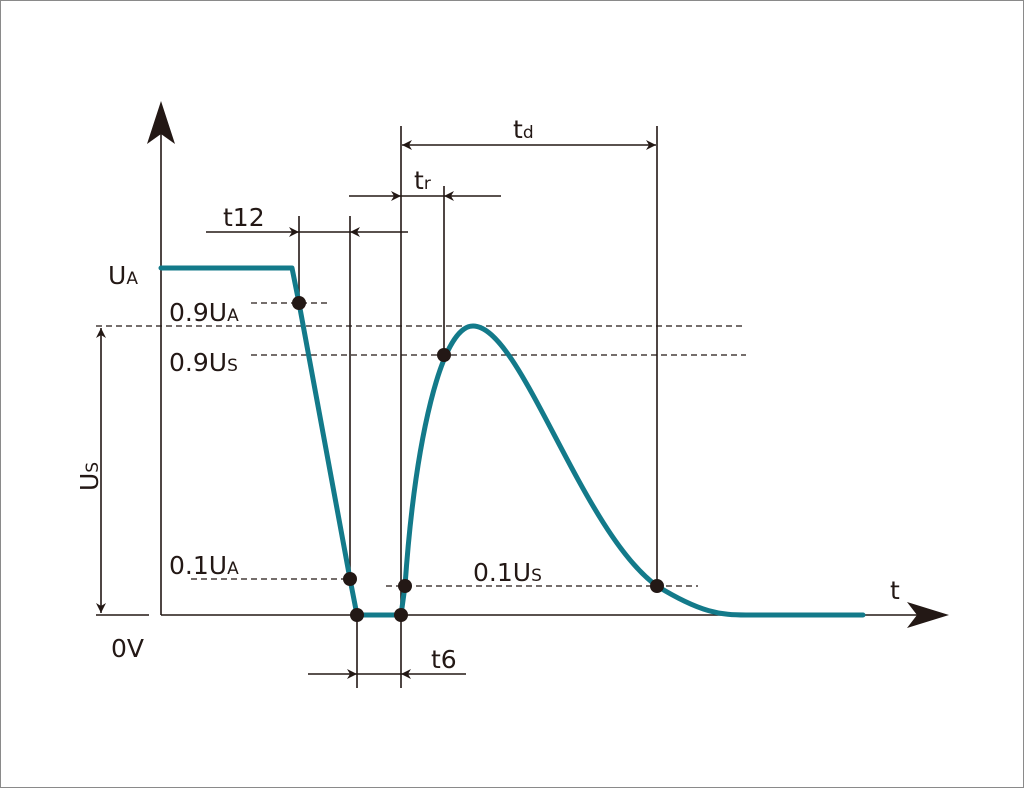 The width and height of the screenshot is (1024, 788). I want to click on label-ua: UA, so click(123, 275).